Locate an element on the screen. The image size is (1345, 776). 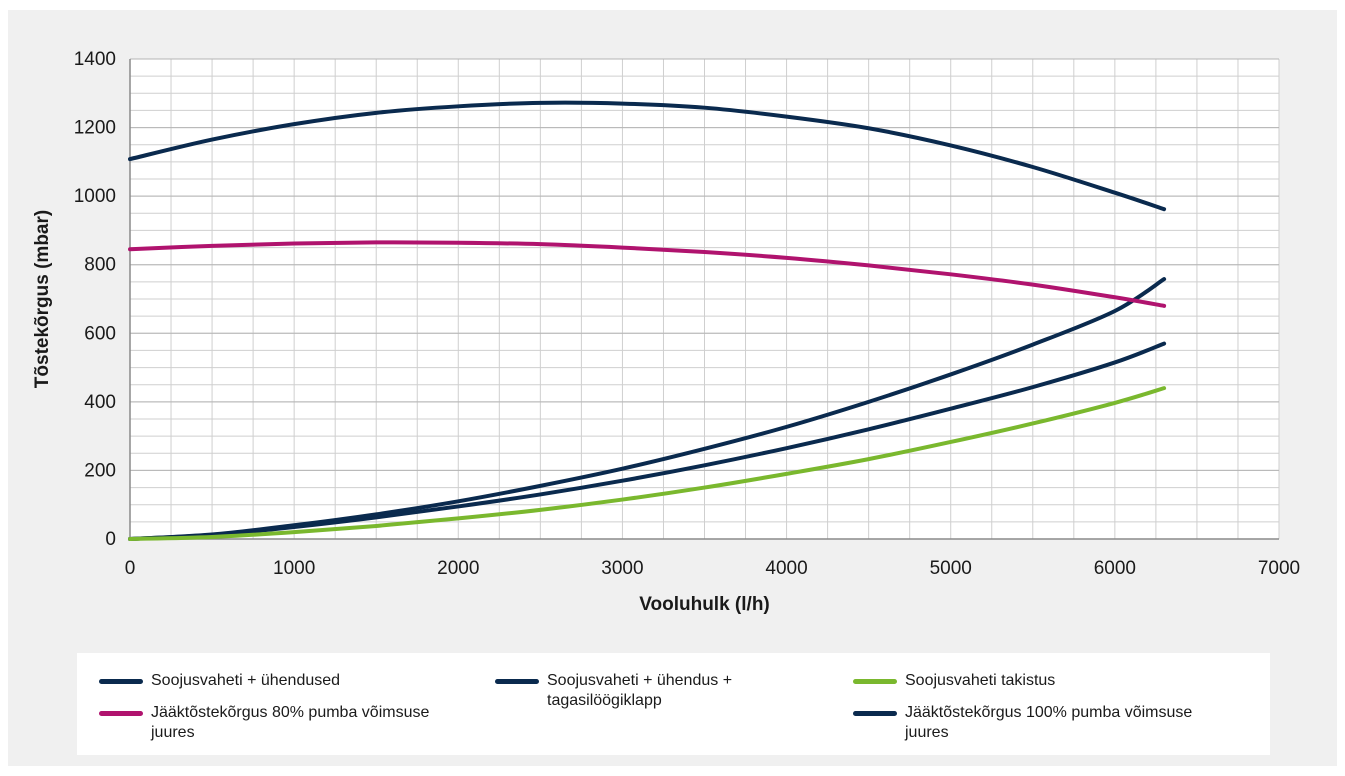
legend-item: Soojusvaheti + ühendused is located at coordinates (279, 681).